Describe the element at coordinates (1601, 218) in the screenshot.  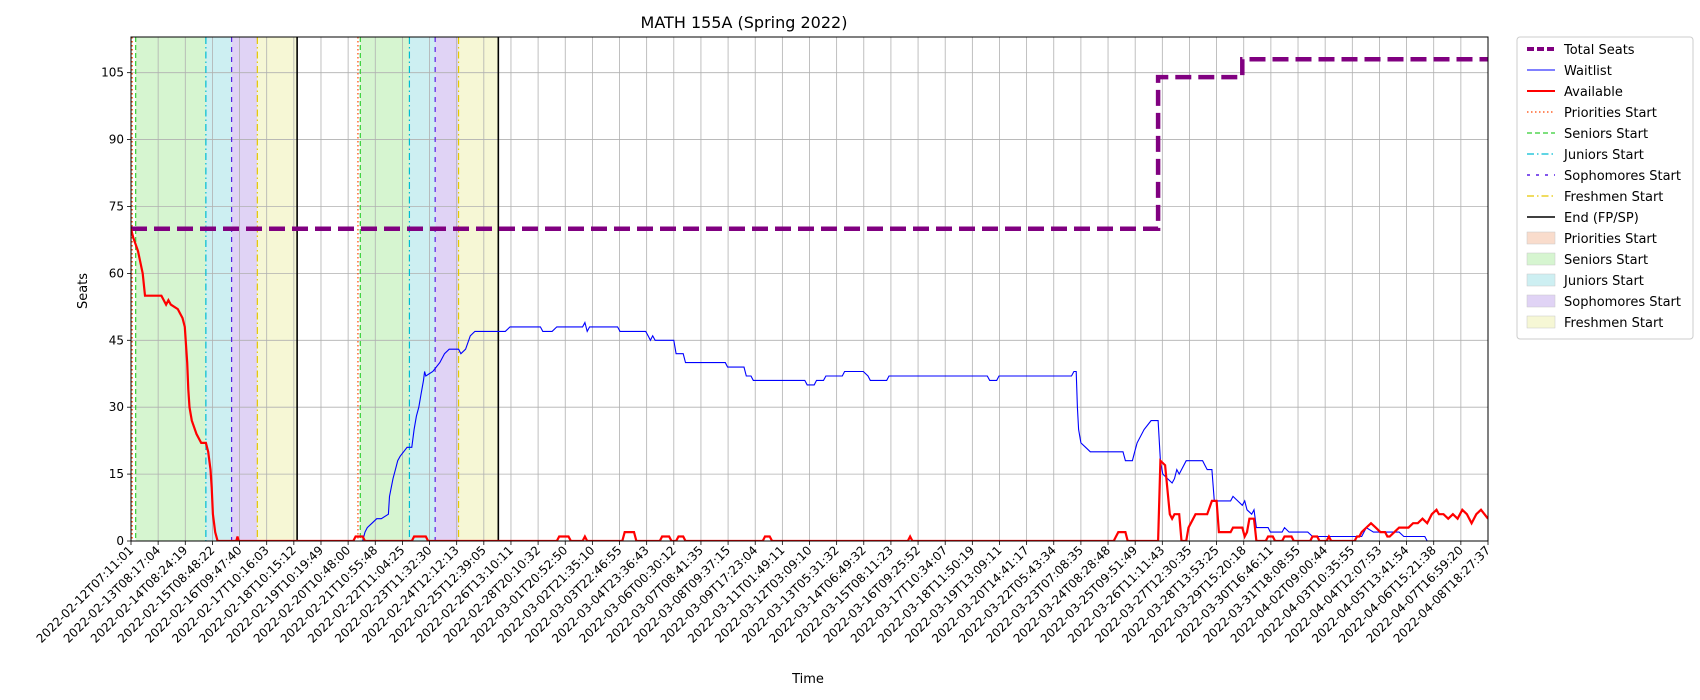
I see `legend-label: End (FP/SP)` at that location.